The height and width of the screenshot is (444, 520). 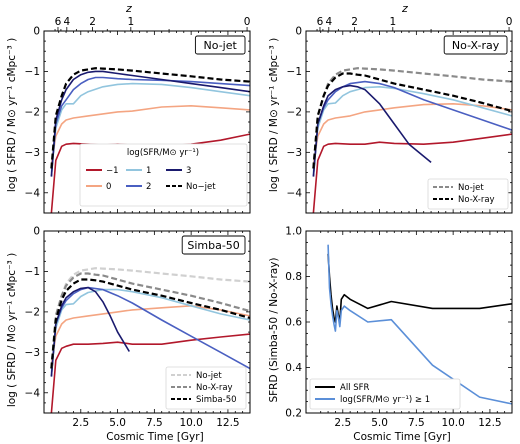 What do you see at coordinates (12, 330) in the screenshot?
I see `y-axis-label-bottom-left: log ( SFRD / M⊙ yr⁻¹ cMpc⁻³ )` at bounding box center [12, 330].